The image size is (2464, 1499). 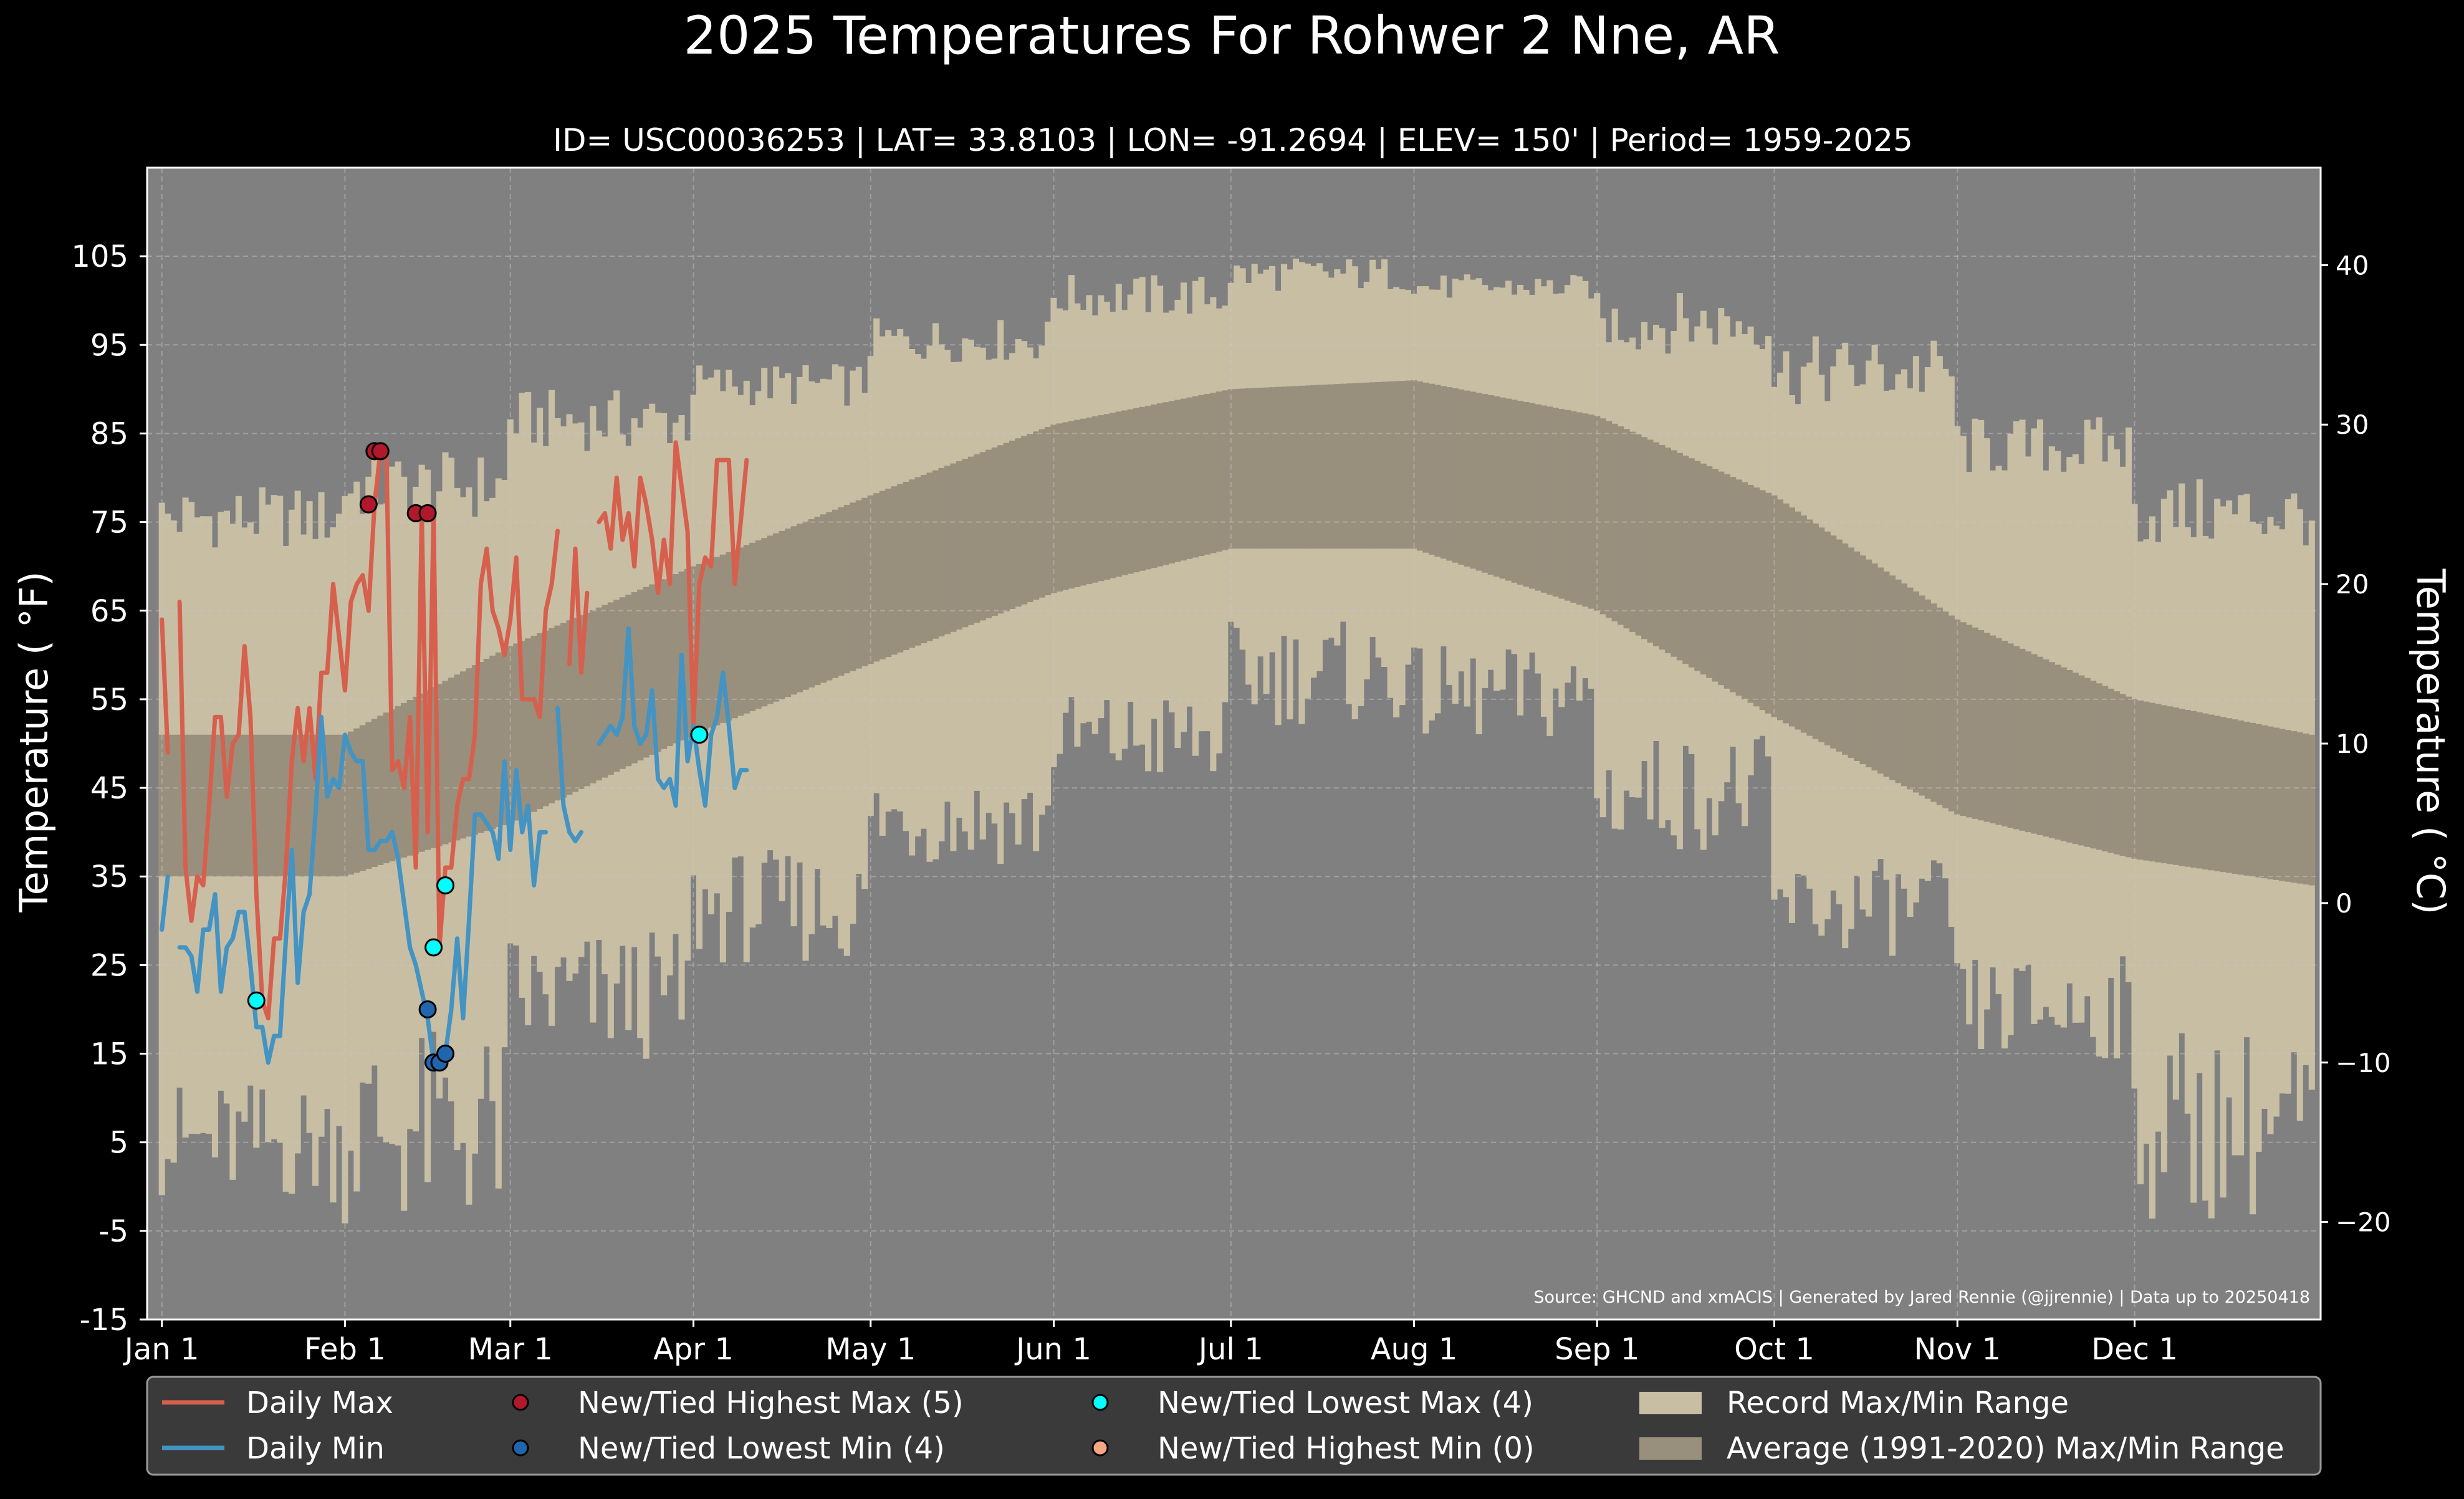 I want to click on legend-label: New/Tied Highest Max (5), so click(x=771, y=1403).